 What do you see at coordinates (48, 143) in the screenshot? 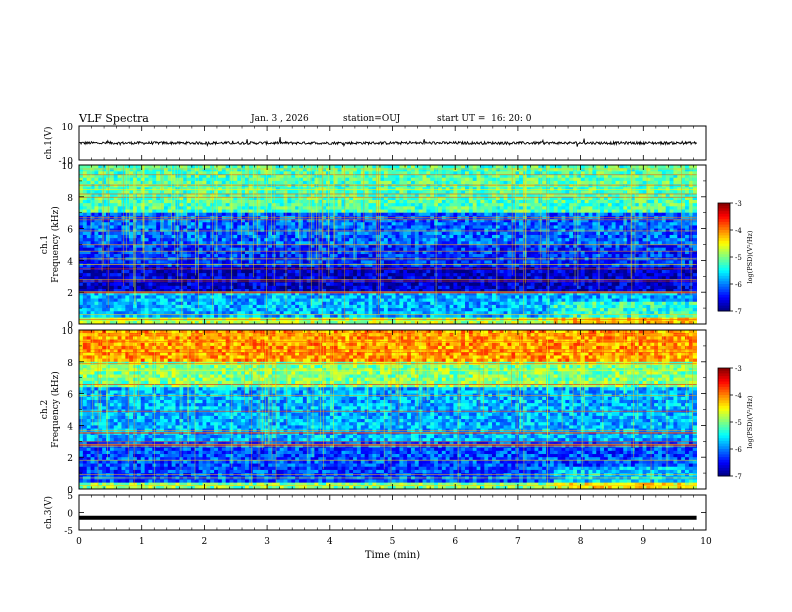
I see `ch1-ylabel: ch.1(V)` at bounding box center [48, 143].